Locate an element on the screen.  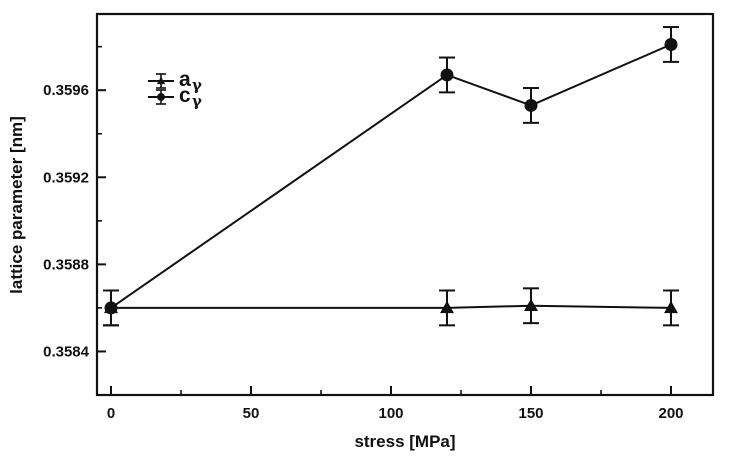
legend-label-c: c is located at coordinates (185, 95).